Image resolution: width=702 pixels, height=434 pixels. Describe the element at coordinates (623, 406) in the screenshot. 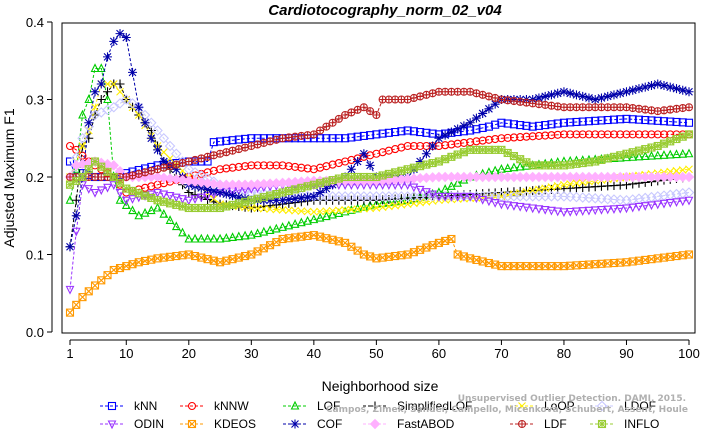

I see `legend-item-ldof: LDOF` at that location.